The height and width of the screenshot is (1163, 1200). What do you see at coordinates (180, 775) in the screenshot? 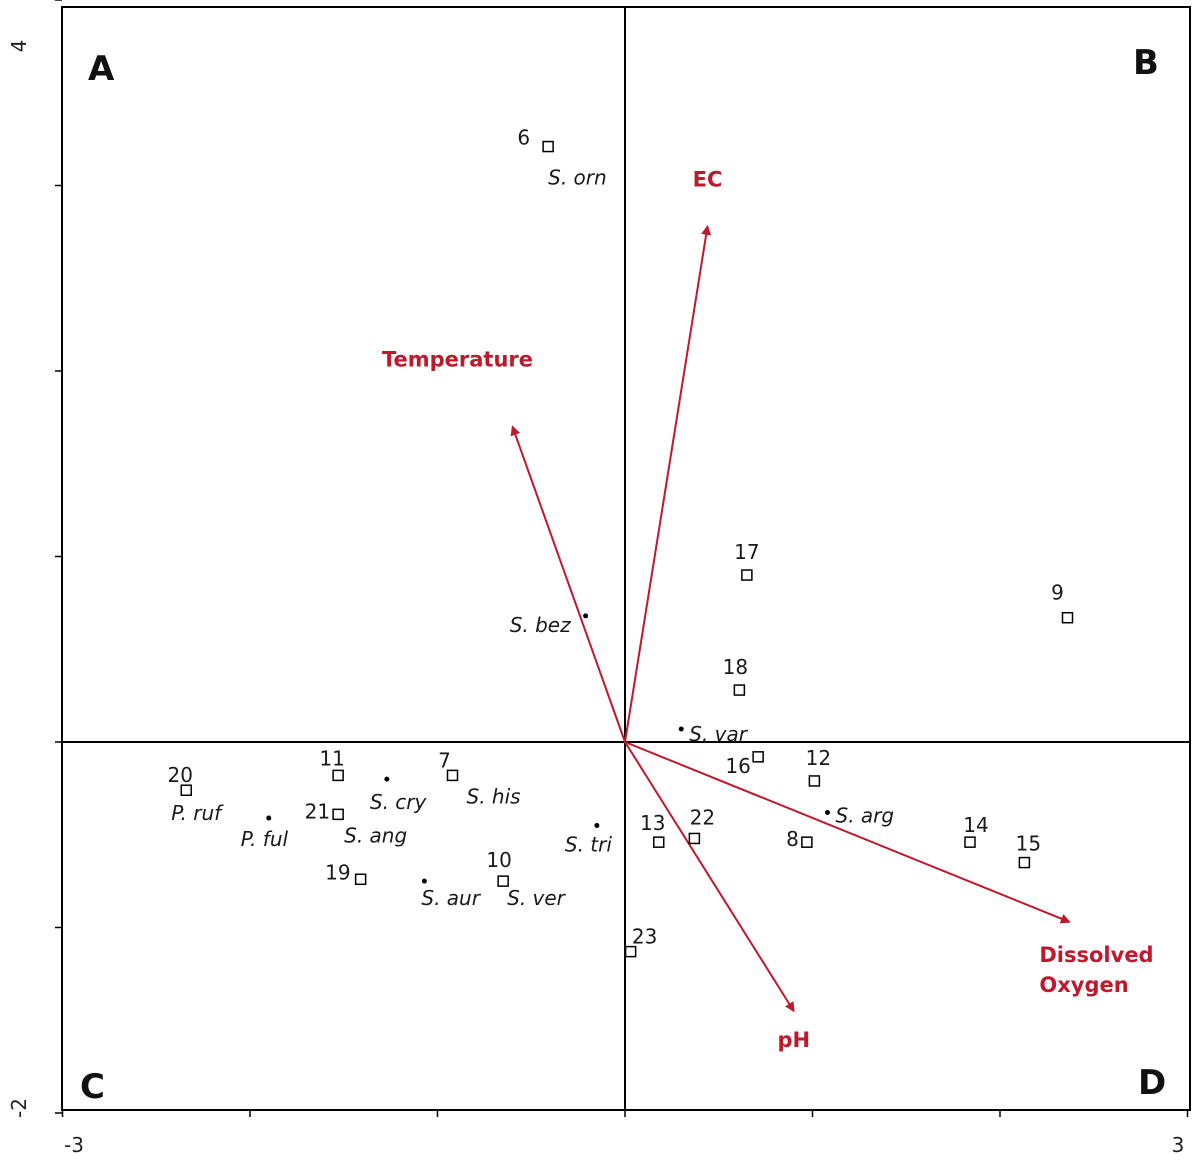
I see `site-label: 20` at bounding box center [180, 775].